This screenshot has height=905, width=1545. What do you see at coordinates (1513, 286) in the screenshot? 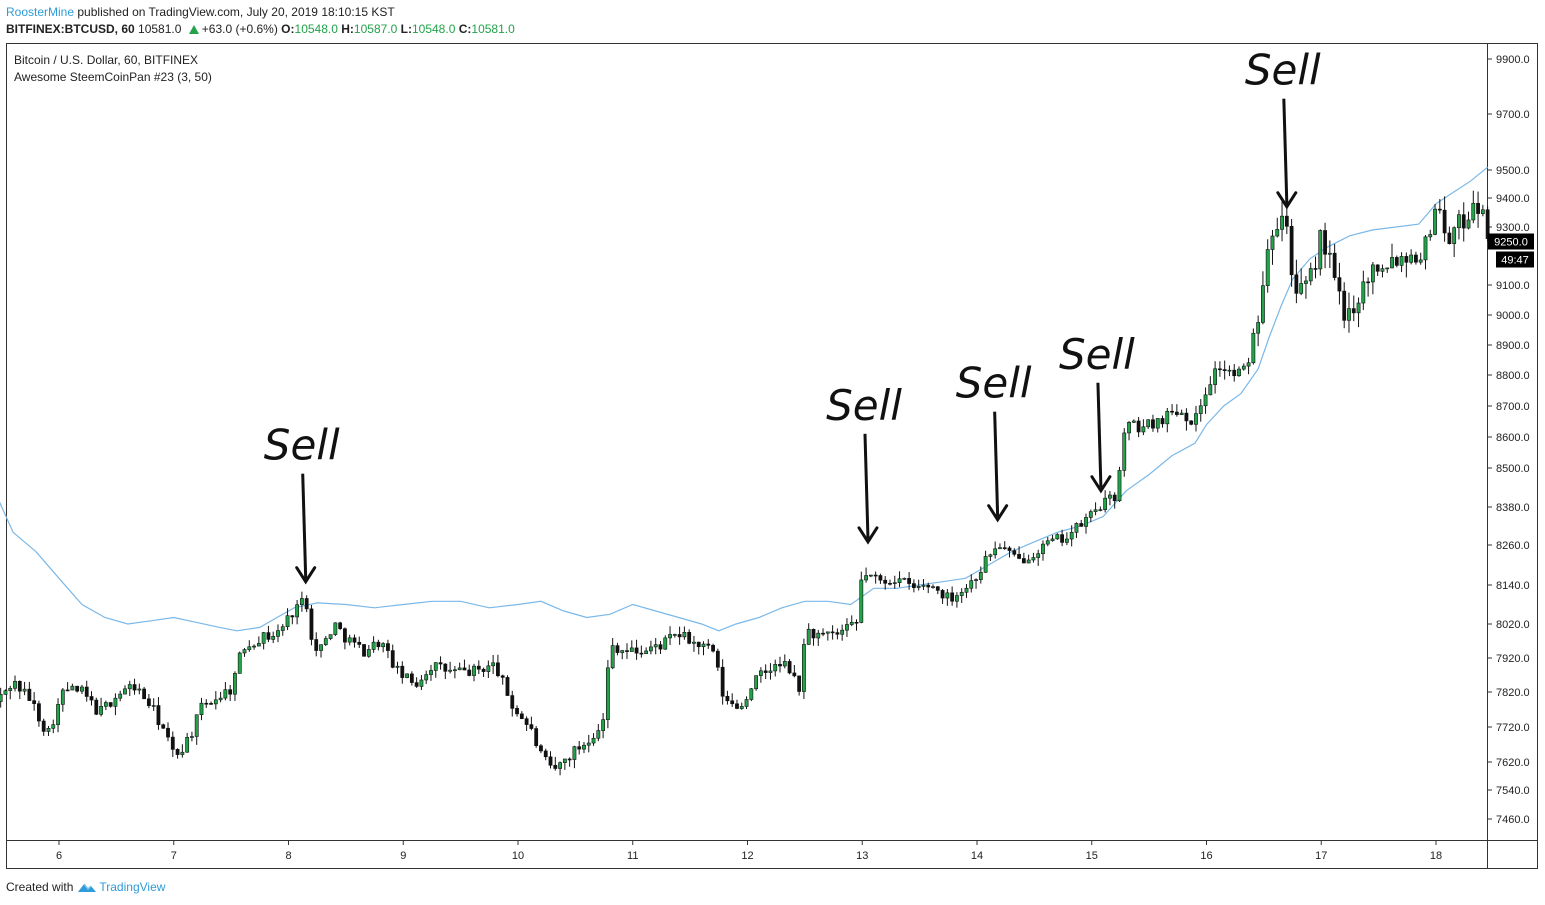
I see `price-tick-label: 9100.0` at bounding box center [1513, 286].